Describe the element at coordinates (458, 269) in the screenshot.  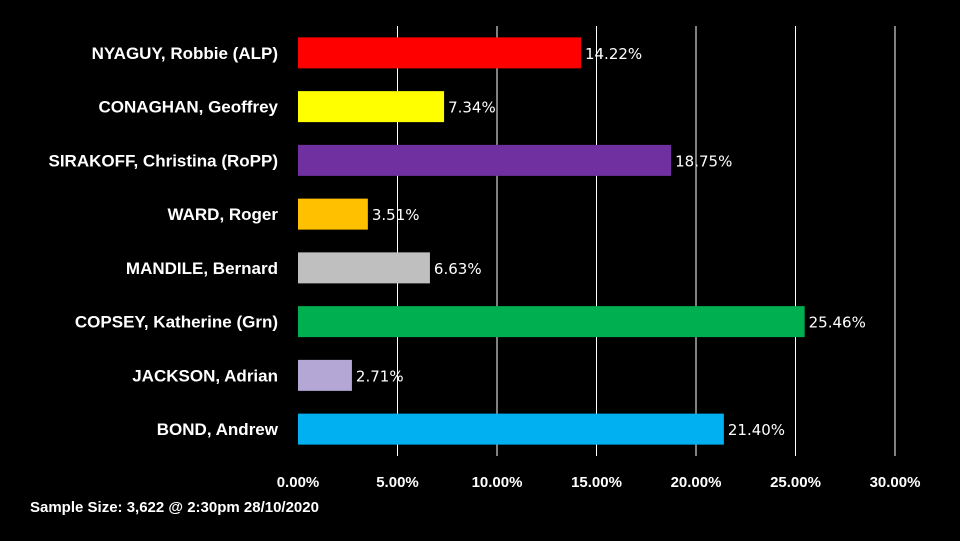
I see `data-label: 6.63%` at that location.